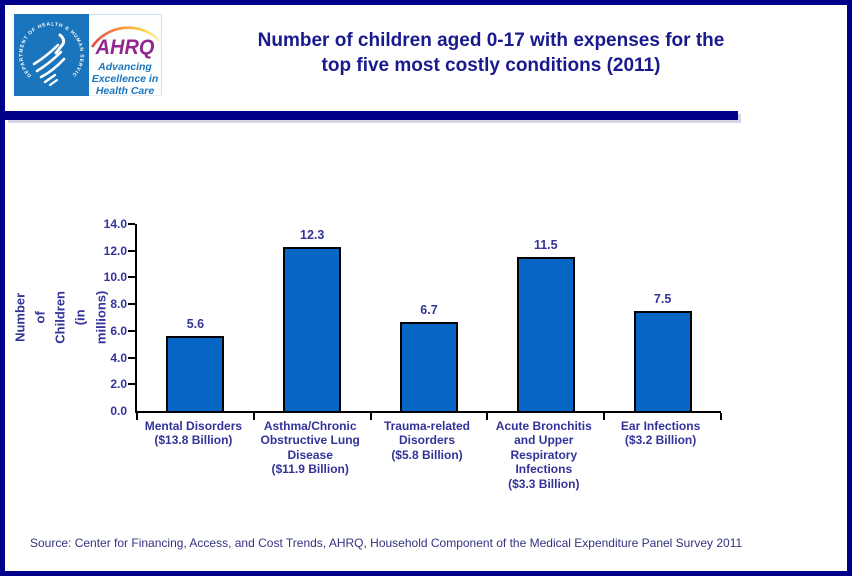 This screenshot has height=576, width=852. I want to click on ahrq-tagline: Advancing Excellence in Health Care, so click(125, 79).